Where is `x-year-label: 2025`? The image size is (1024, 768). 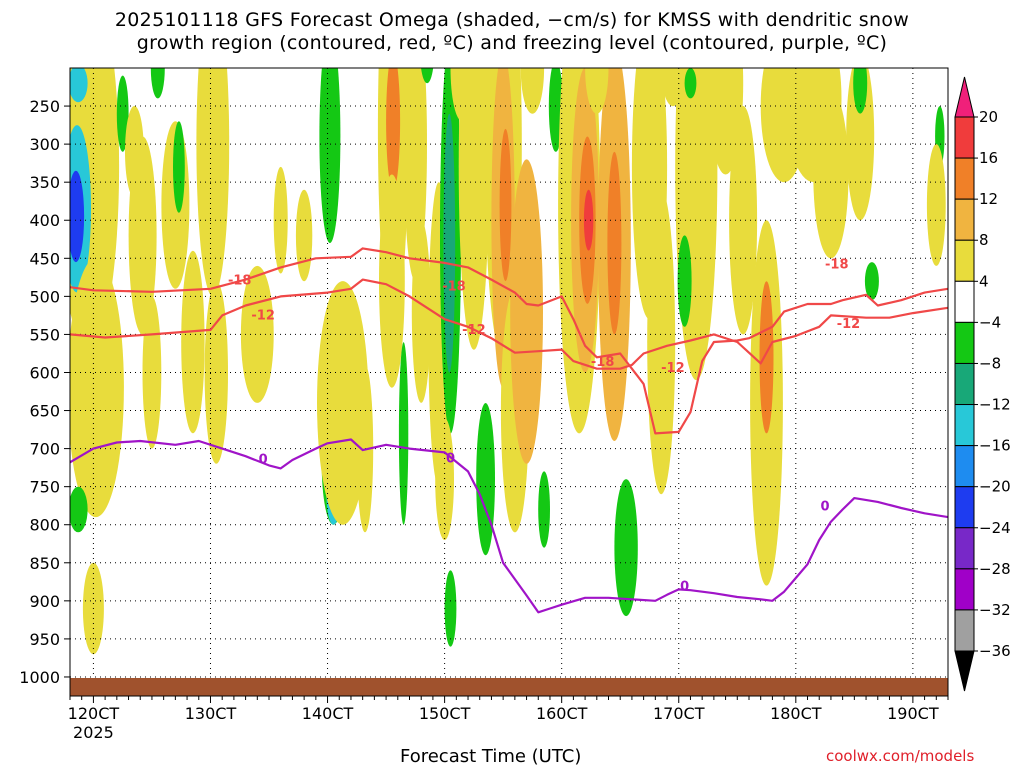 x-year-label: 2025 is located at coordinates (93, 732).